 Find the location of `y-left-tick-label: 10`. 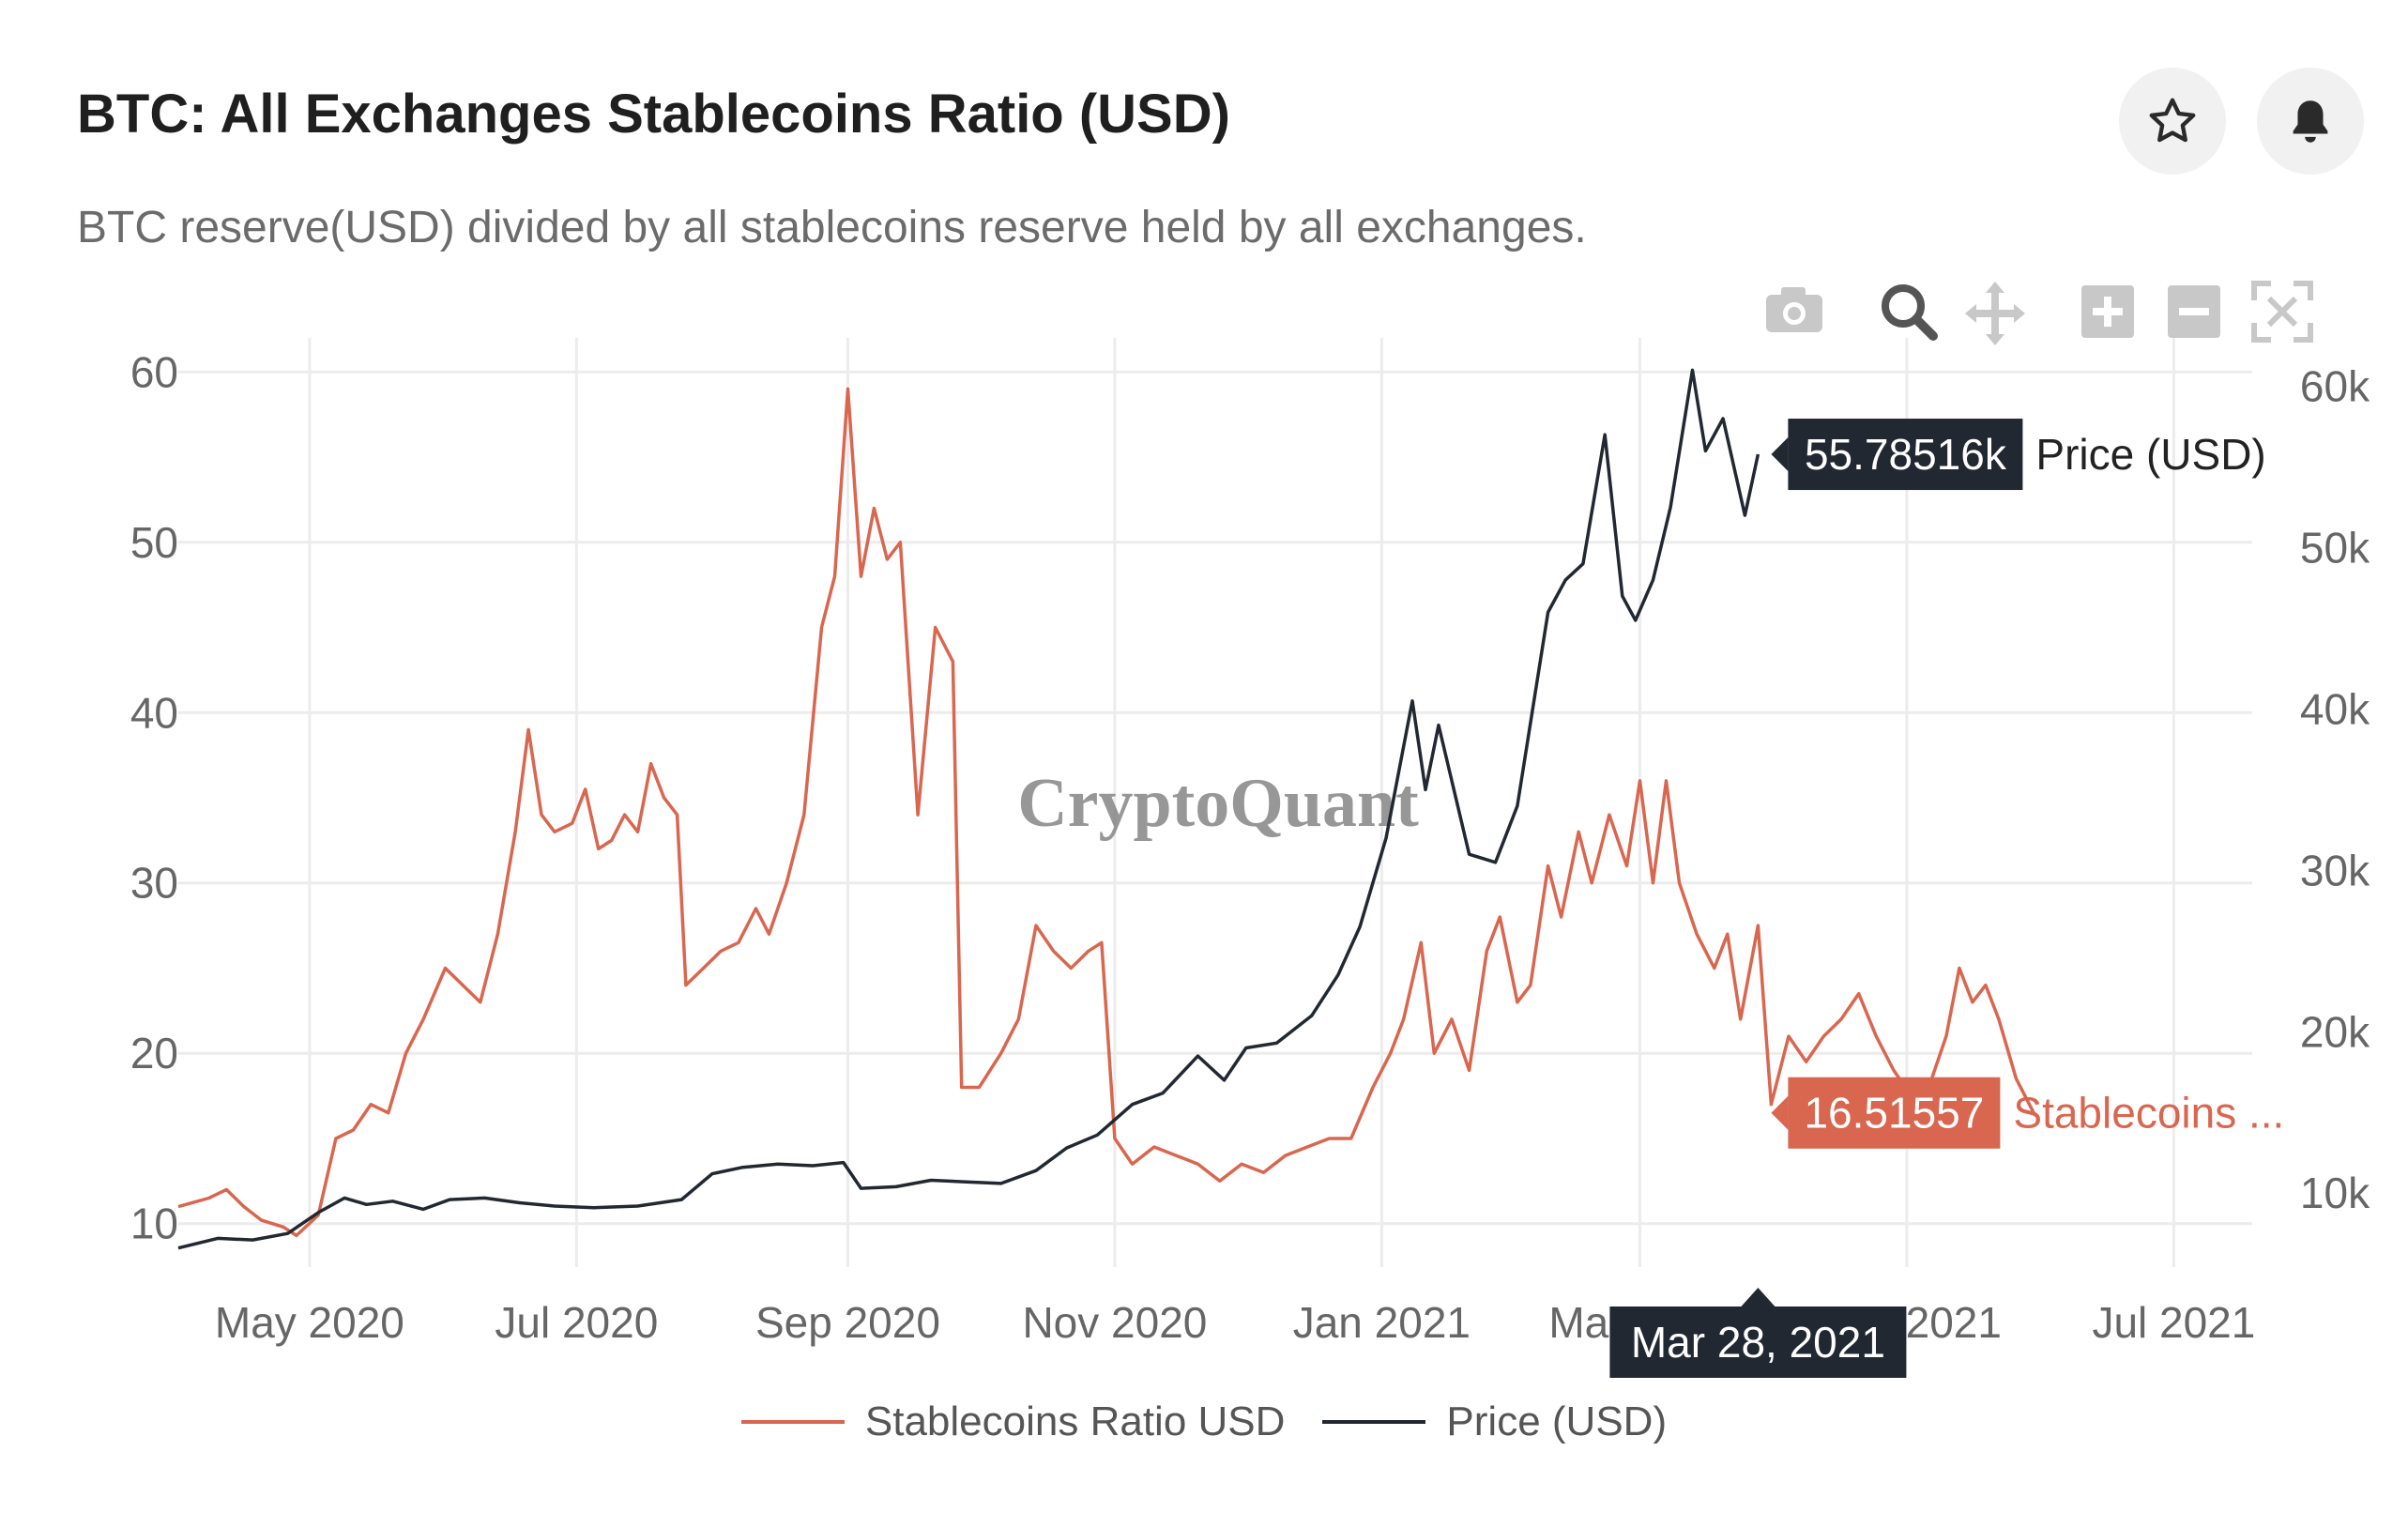

y-left-tick-label: 10 is located at coordinates (154, 1223).